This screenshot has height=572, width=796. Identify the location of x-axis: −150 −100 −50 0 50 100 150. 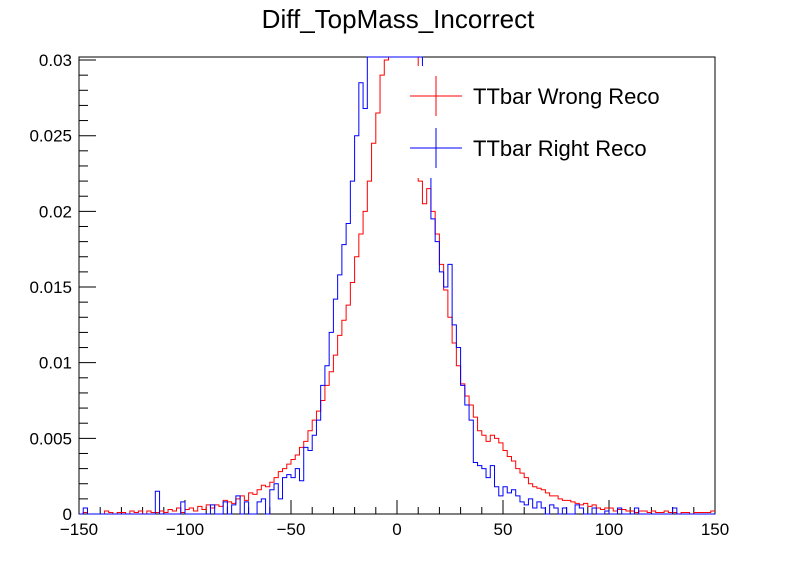
(394, 519).